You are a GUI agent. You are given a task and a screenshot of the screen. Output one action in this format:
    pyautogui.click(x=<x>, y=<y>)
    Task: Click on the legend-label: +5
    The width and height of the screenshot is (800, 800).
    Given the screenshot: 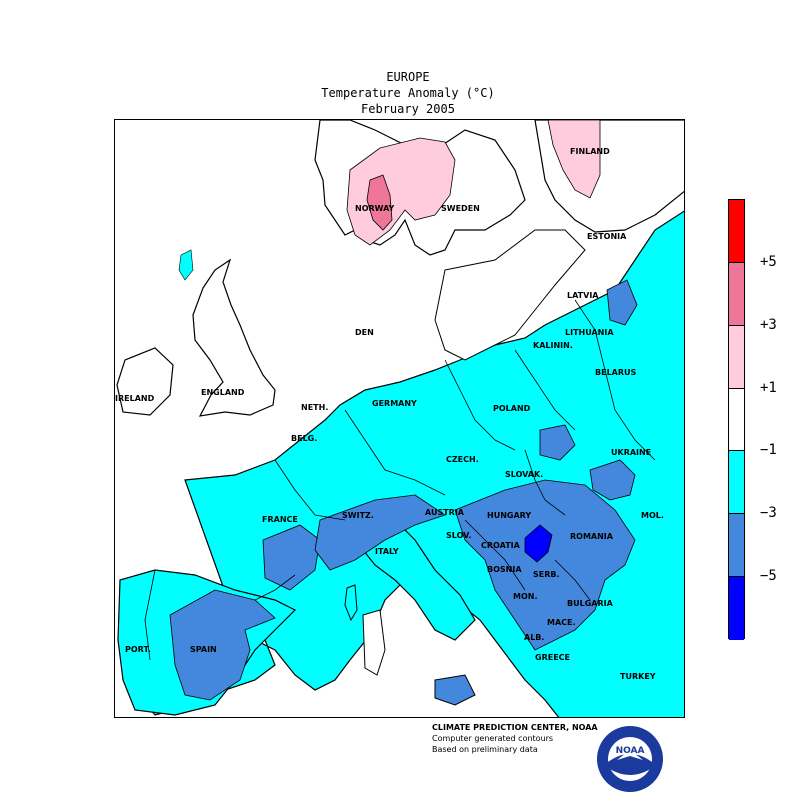 What is the action you would take?
    pyautogui.click(x=768, y=261)
    